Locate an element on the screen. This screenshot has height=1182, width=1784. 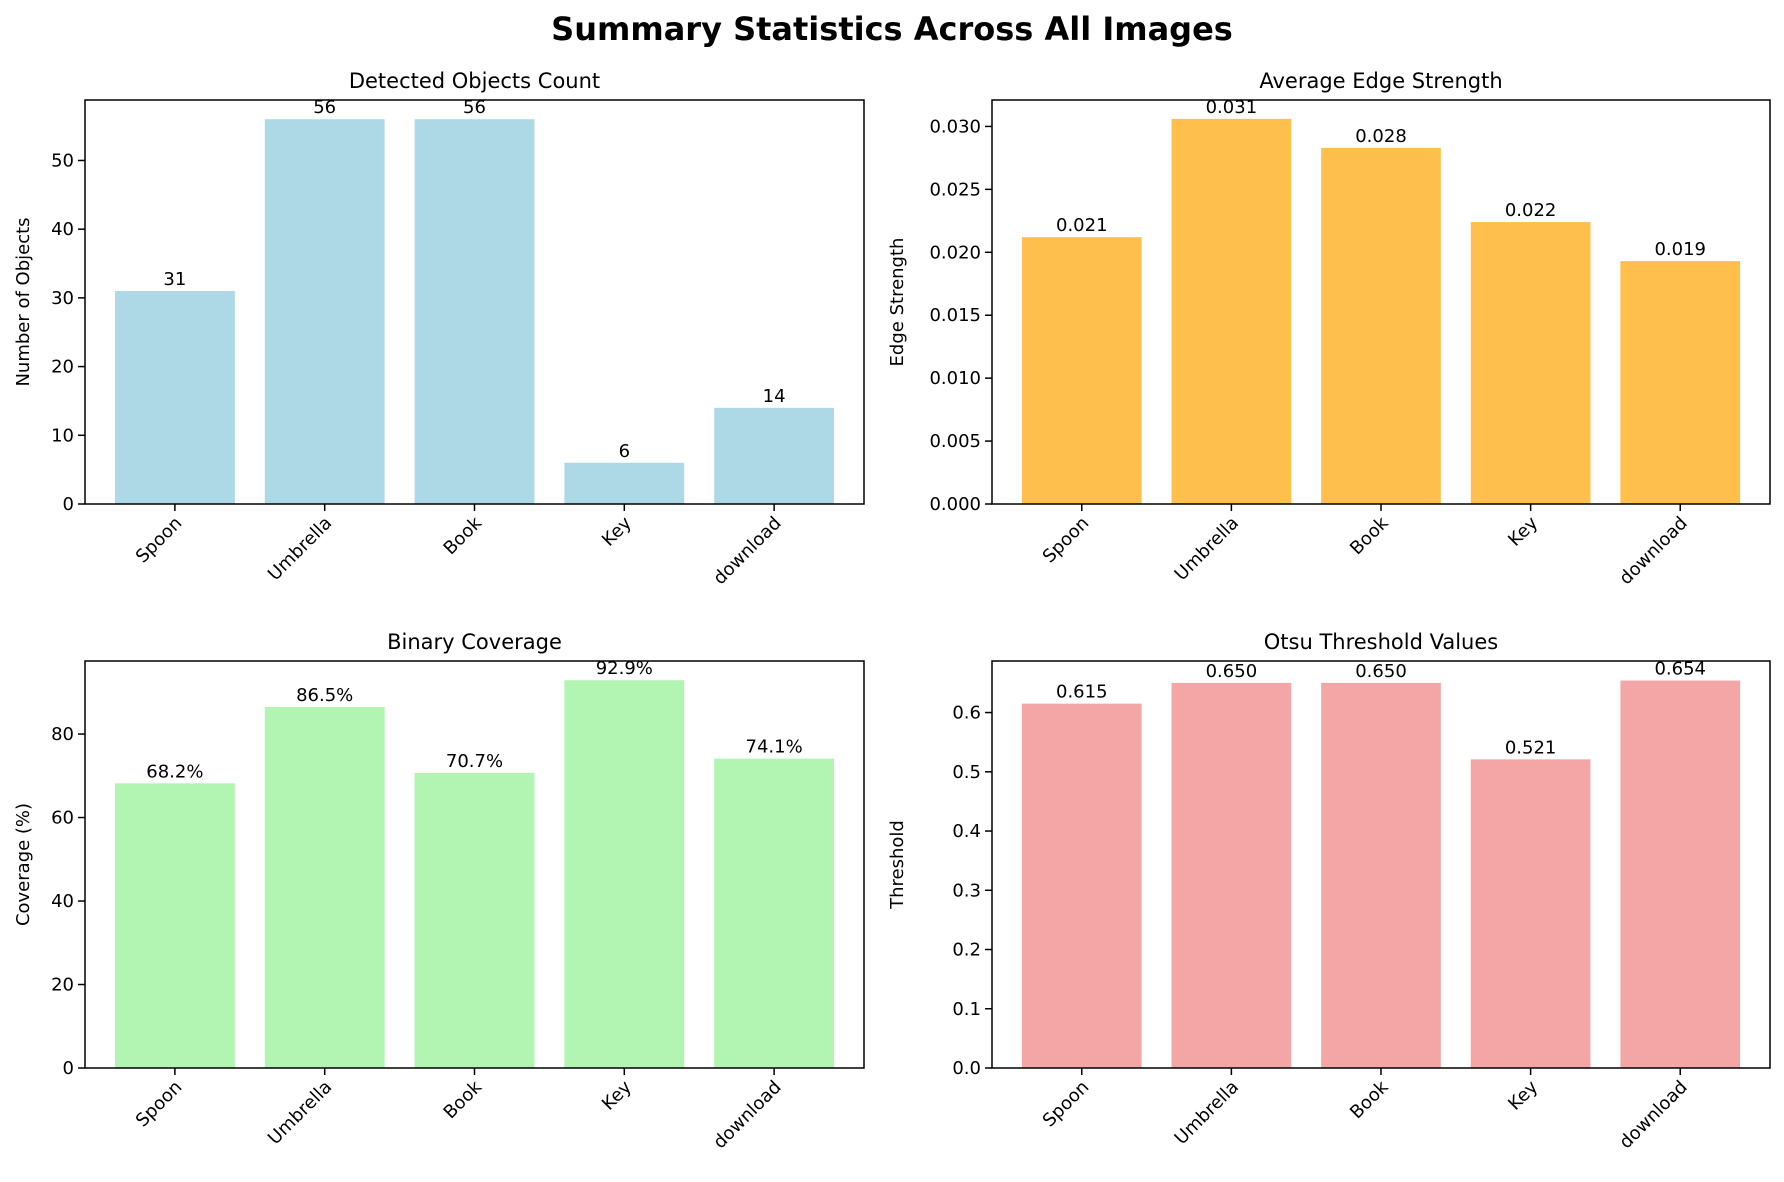
binary-coverage-title: Binary Coverage is located at coordinates (474, 642).